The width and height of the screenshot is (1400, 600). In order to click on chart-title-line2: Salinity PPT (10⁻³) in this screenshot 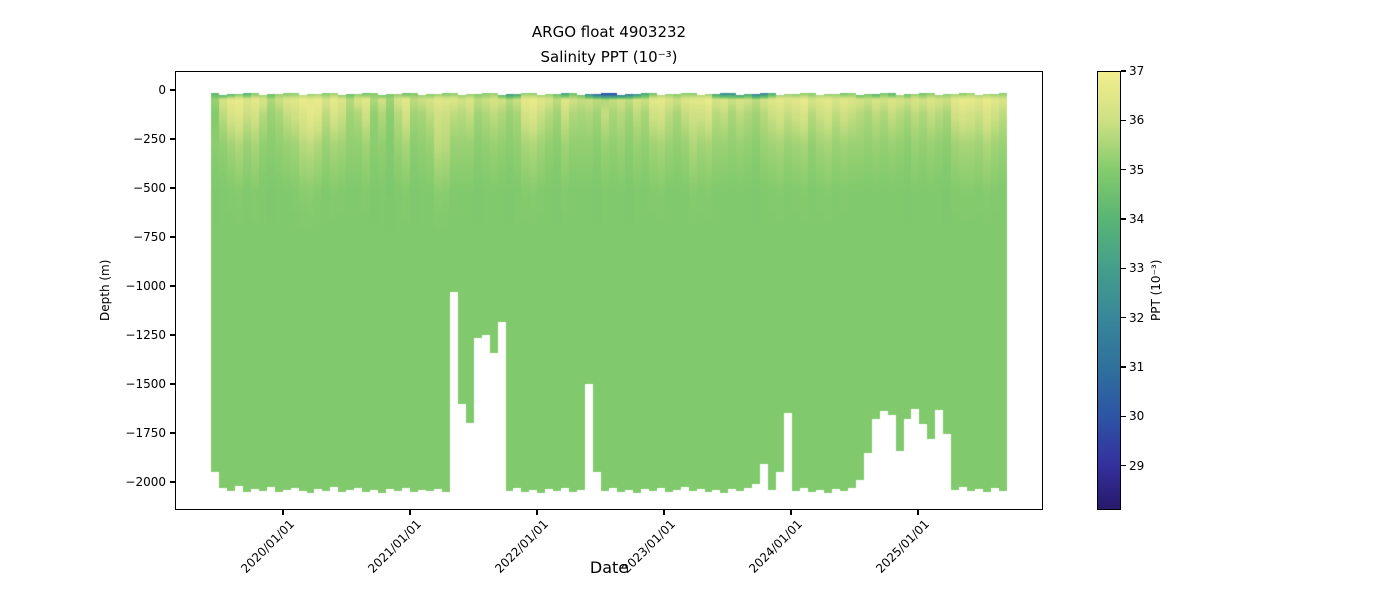, I will do `click(609, 56)`.